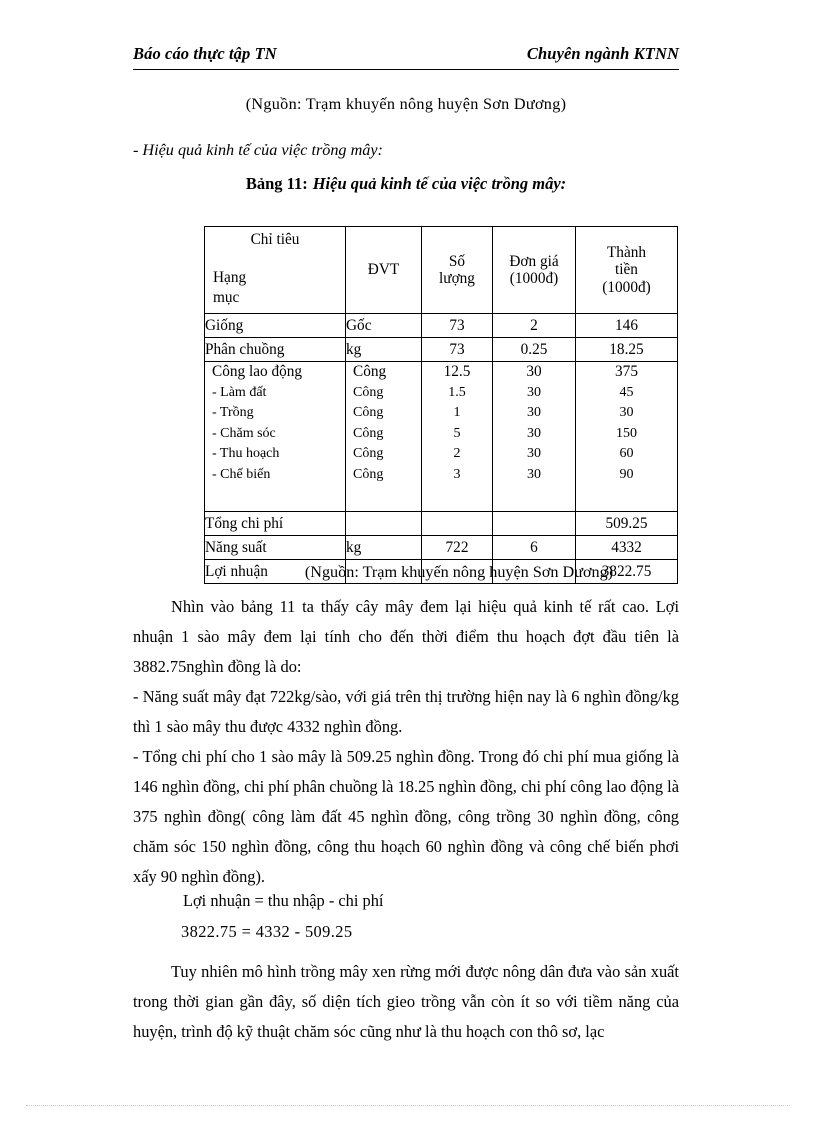 This screenshot has height=1123, width=816. I want to click on group-price: 30, so click(534, 371).